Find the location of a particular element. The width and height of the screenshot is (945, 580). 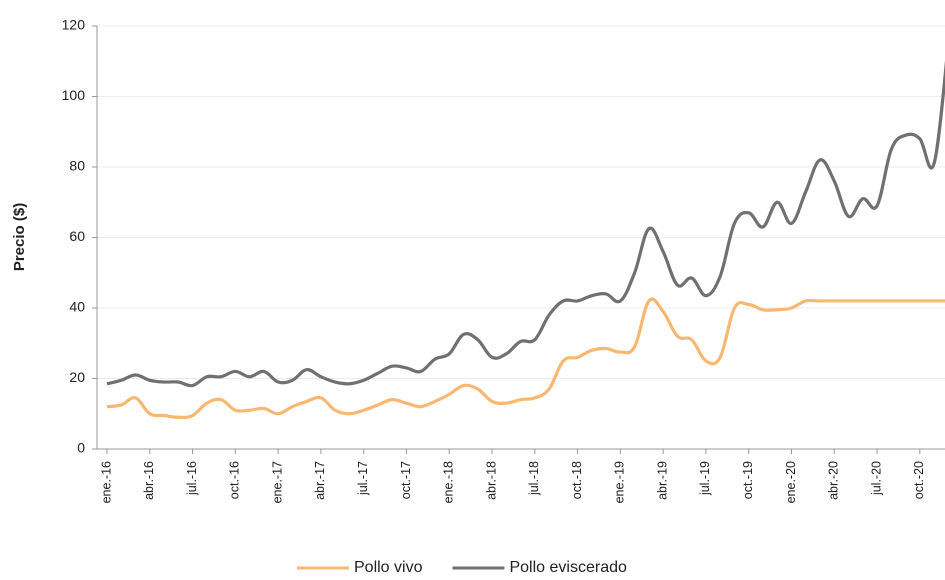

x-tick-label: oct.-17 is located at coordinates (406, 480).